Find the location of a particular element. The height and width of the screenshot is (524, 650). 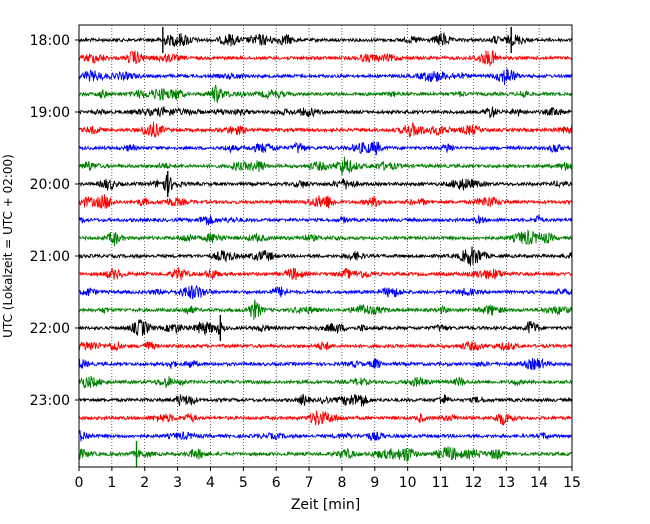

x-tick-label: 13 is located at coordinates (506, 483).